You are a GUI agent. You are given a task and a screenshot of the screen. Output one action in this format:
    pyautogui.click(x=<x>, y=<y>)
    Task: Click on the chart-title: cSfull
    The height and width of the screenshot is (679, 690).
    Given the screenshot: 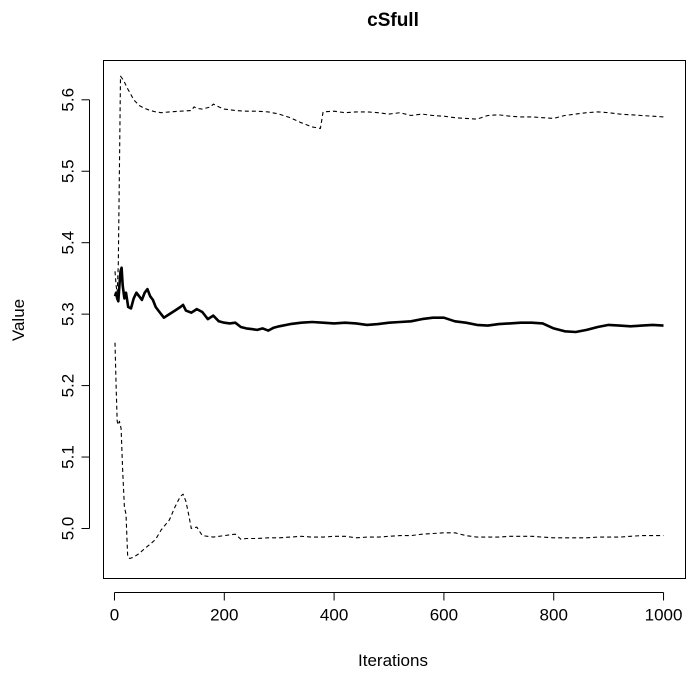 What is the action you would take?
    pyautogui.click(x=393, y=20)
    